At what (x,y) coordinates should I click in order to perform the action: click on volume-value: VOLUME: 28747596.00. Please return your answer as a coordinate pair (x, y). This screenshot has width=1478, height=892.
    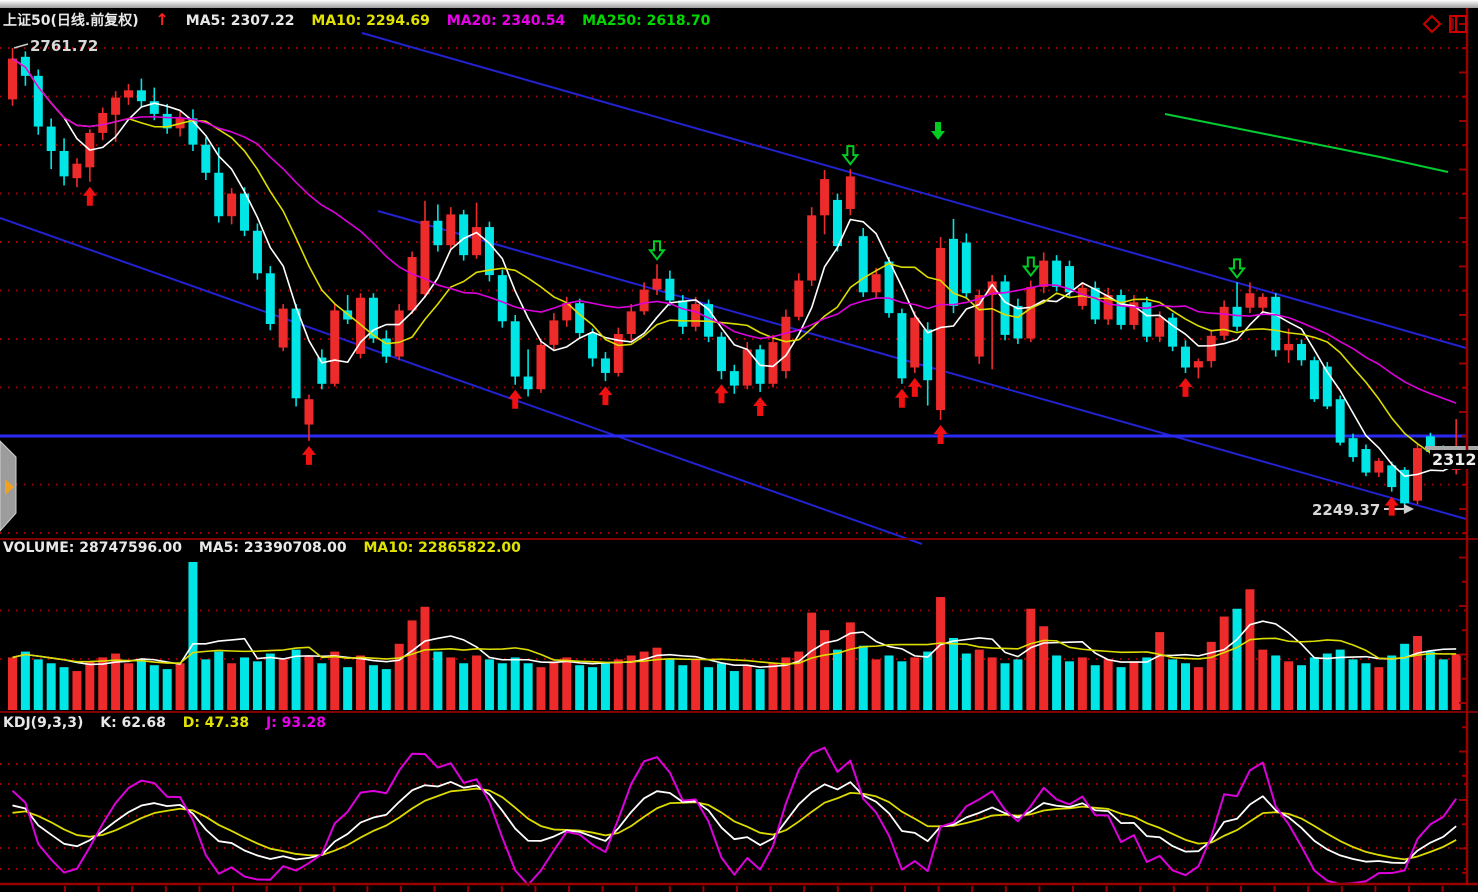
    Looking at the image, I should click on (92, 548).